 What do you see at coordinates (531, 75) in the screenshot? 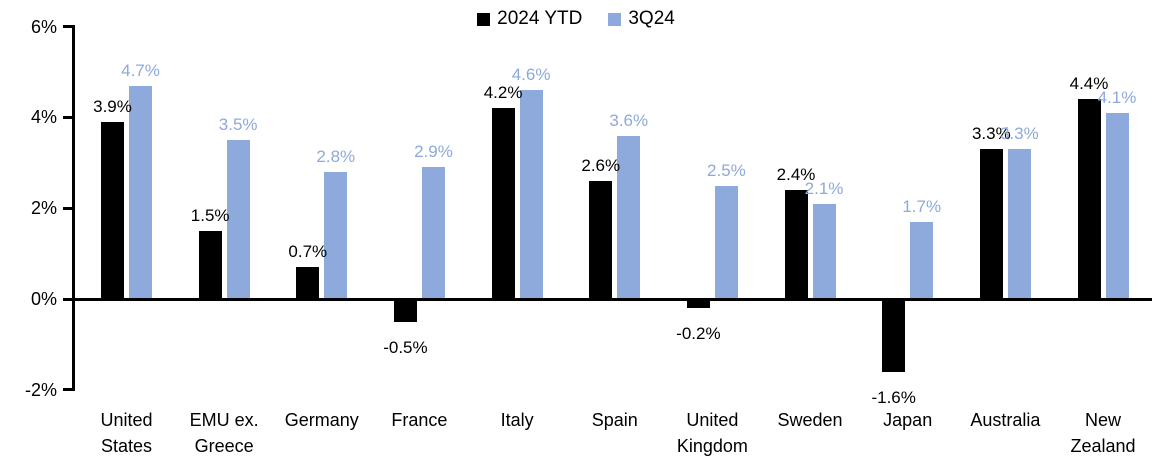
I see `data-label-3q24-italy: 4.6%` at bounding box center [531, 75].